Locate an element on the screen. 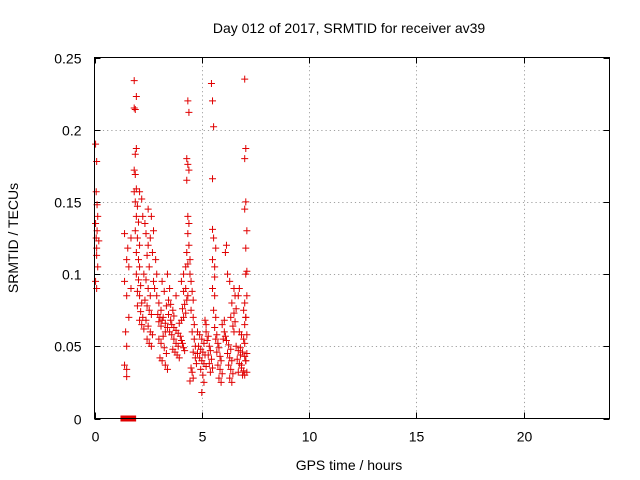 This screenshot has height=480, width=640. y-tick-labels: 0 0.05 0.1 0.15 0.2 0.25 is located at coordinates (67, 239).